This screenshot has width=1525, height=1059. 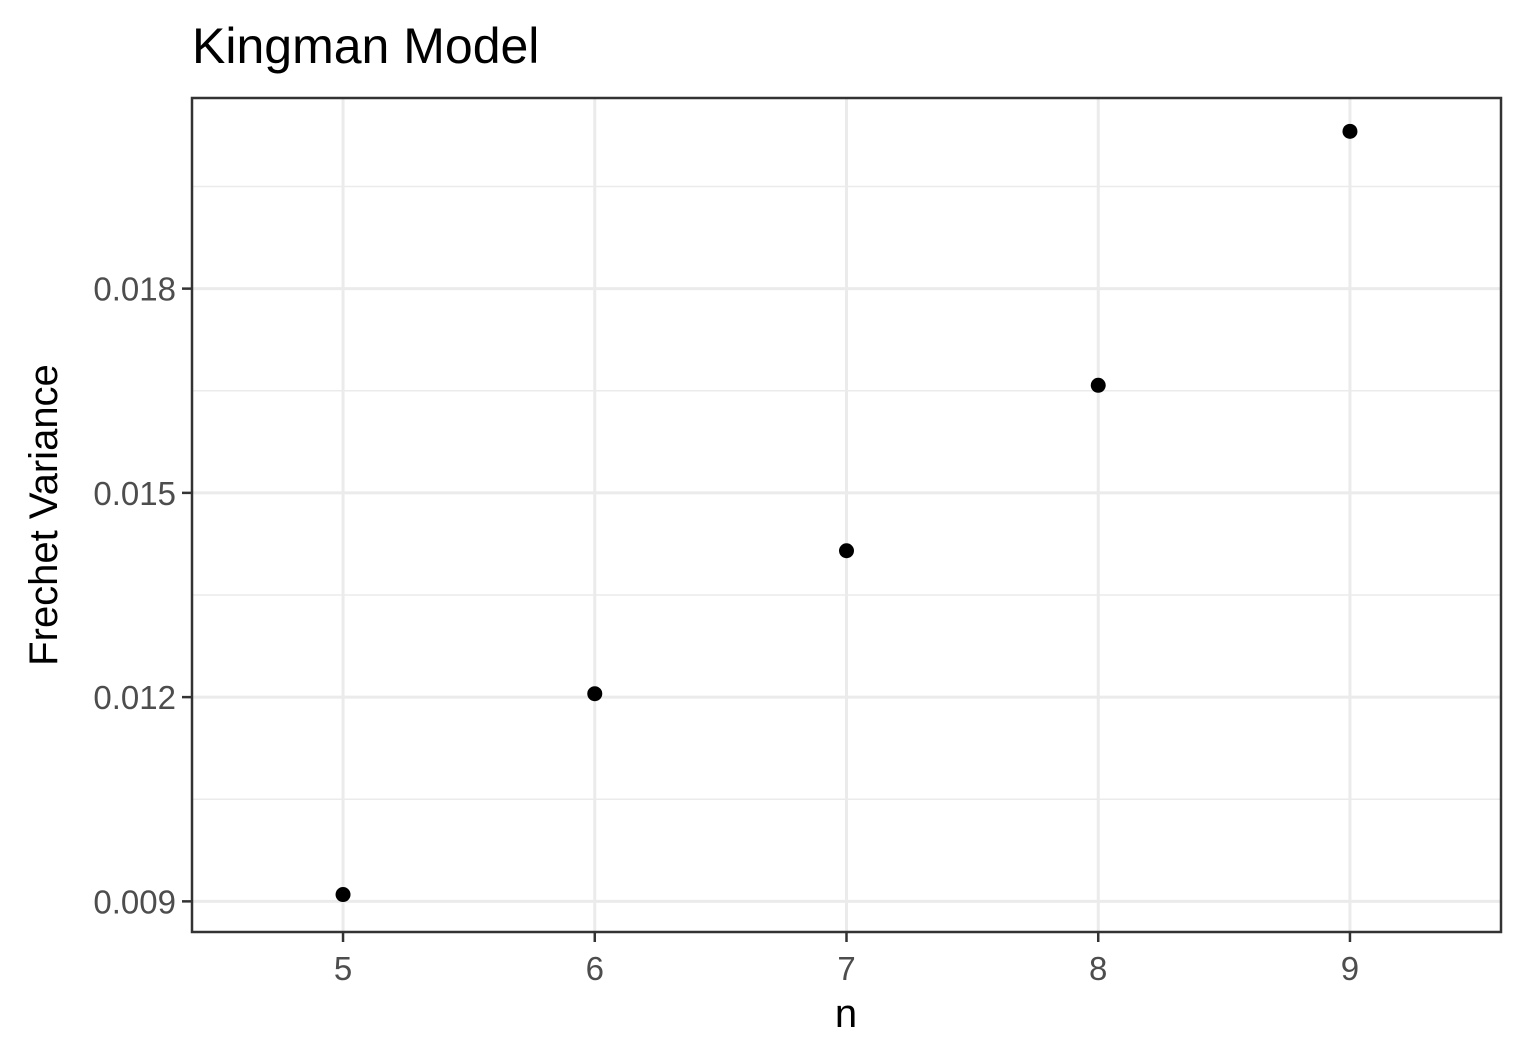 What do you see at coordinates (44, 515) in the screenshot?
I see `y-axis-title: Frechet Variance` at bounding box center [44, 515].